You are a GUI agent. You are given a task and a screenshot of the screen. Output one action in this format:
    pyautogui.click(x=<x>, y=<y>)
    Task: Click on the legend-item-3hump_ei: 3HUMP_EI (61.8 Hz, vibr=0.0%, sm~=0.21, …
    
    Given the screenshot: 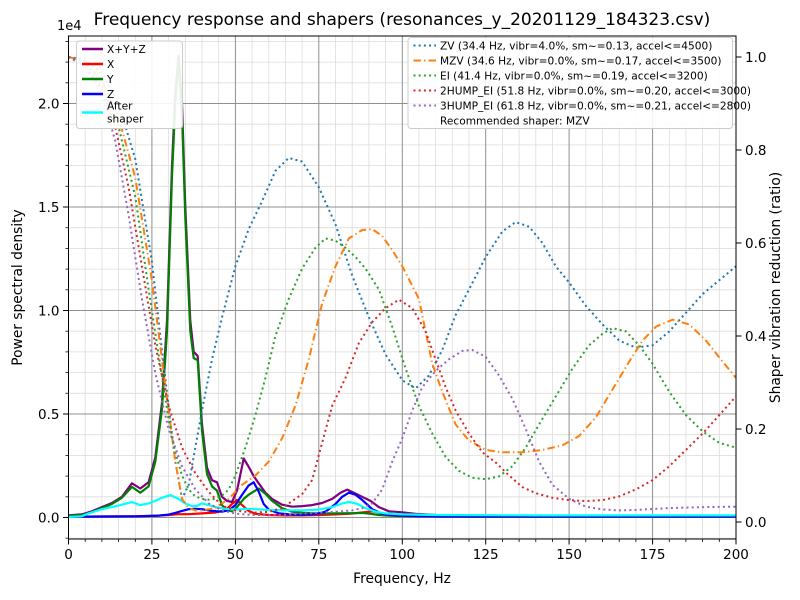 What is the action you would take?
    pyautogui.click(x=582, y=106)
    